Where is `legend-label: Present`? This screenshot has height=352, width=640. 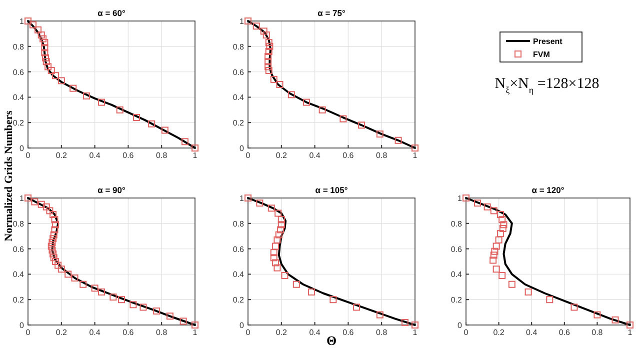 legend-label: Present is located at coordinates (548, 41).